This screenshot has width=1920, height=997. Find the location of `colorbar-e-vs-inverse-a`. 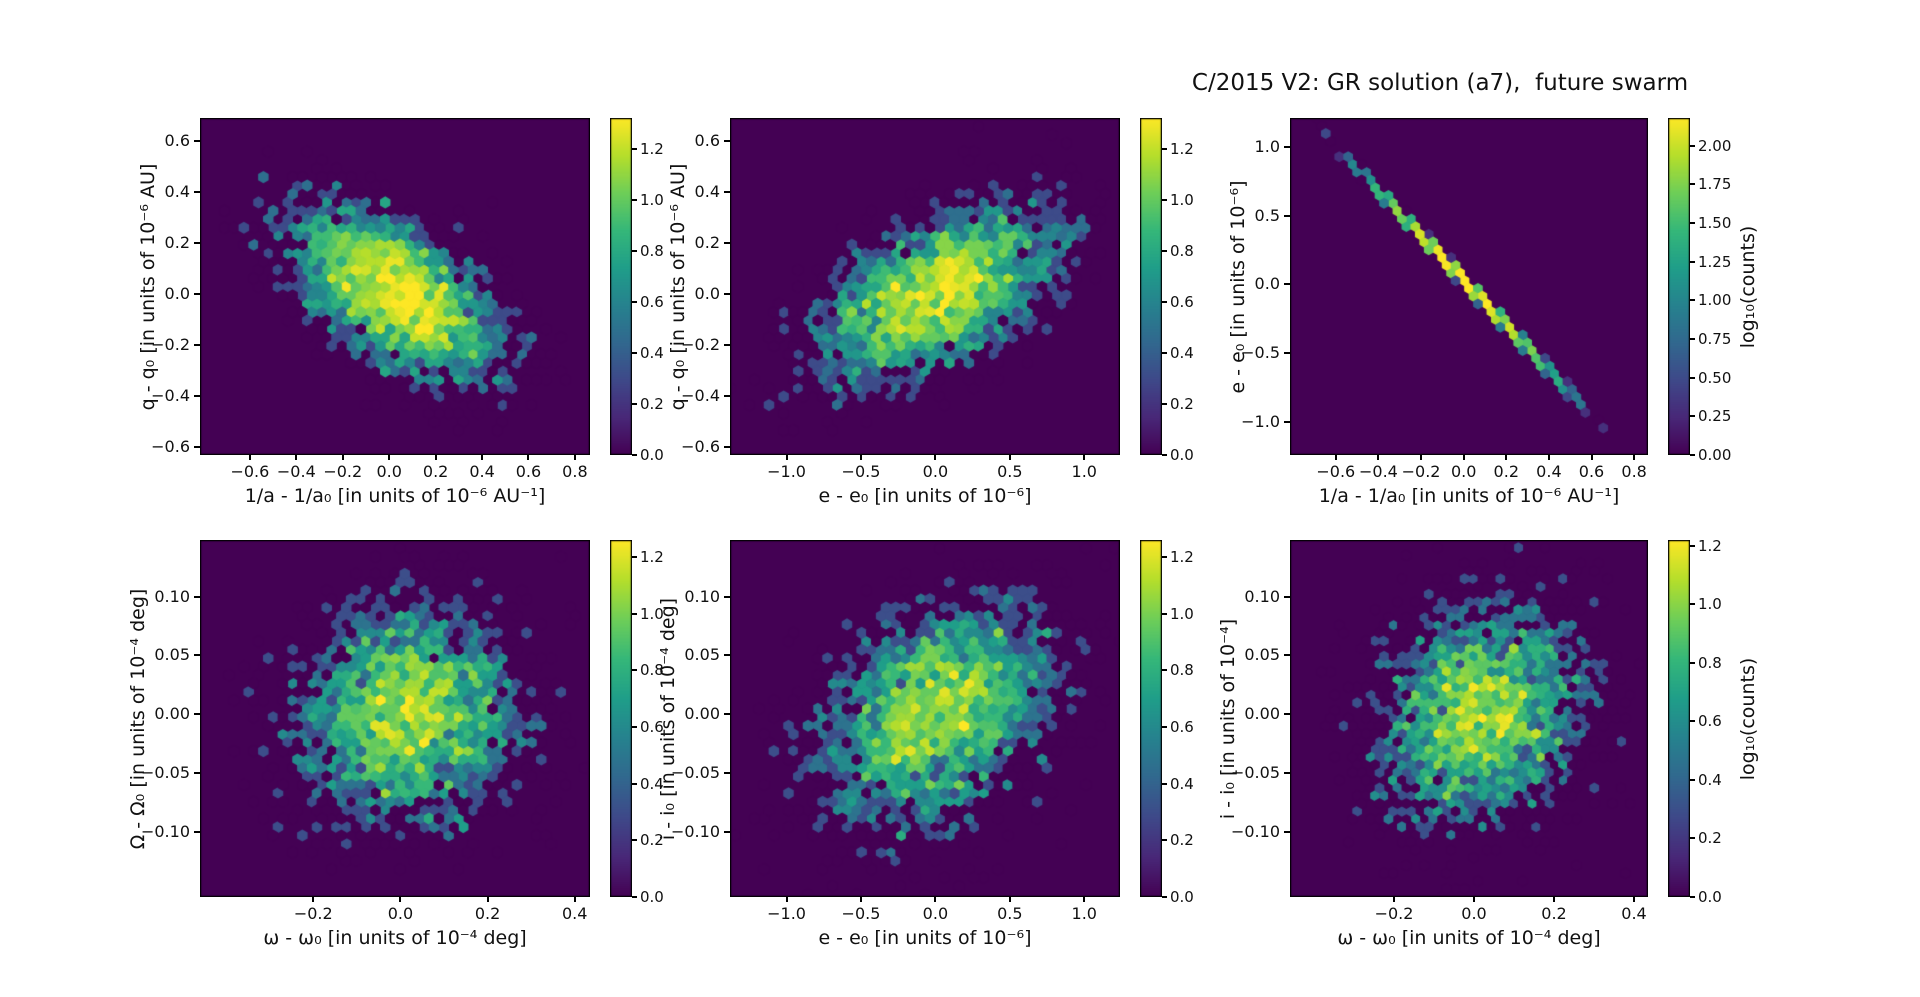

colorbar-e-vs-inverse-a is located at coordinates (1679, 286).